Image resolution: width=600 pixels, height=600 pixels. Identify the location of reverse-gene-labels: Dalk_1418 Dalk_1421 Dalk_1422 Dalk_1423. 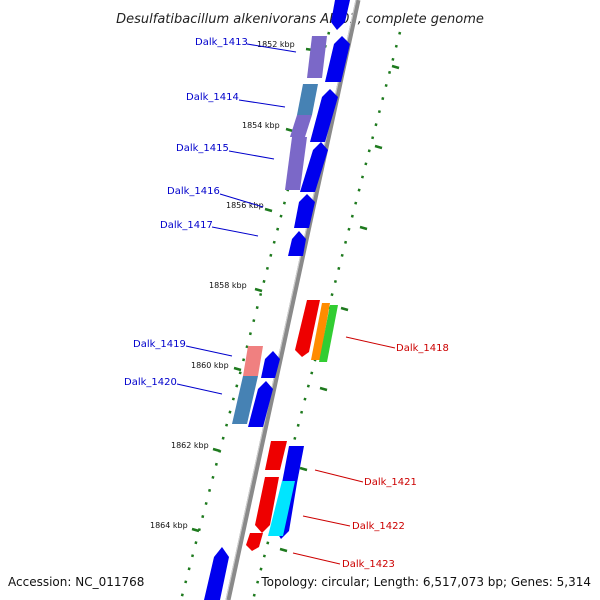
(370, 453).